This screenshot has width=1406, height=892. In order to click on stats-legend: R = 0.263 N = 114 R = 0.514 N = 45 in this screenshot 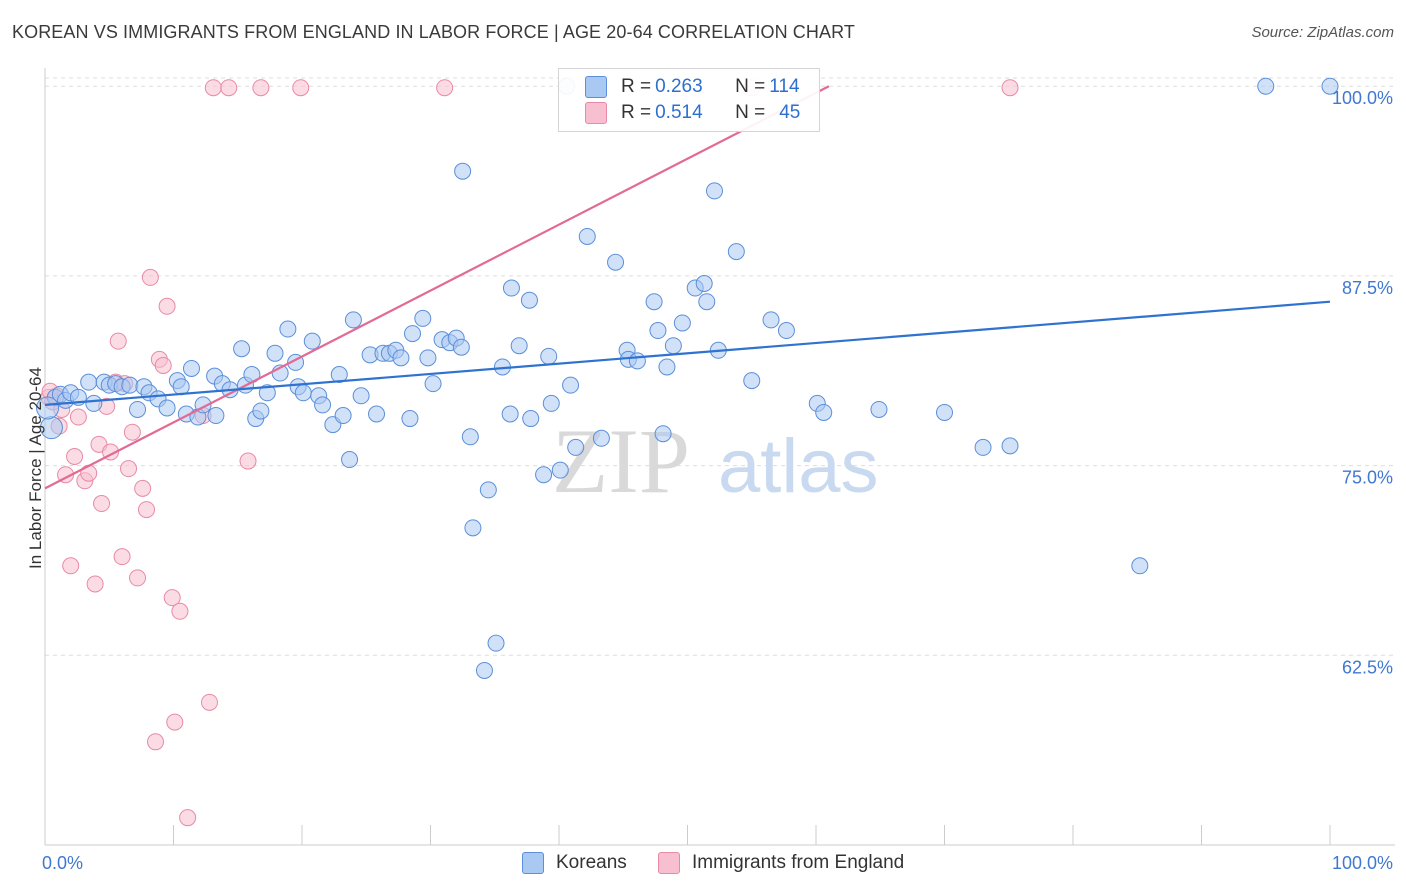, I will do `click(689, 100)`.